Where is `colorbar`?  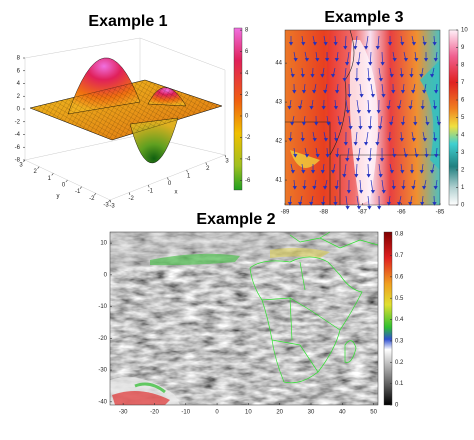 colorbar is located at coordinates (388, 318).